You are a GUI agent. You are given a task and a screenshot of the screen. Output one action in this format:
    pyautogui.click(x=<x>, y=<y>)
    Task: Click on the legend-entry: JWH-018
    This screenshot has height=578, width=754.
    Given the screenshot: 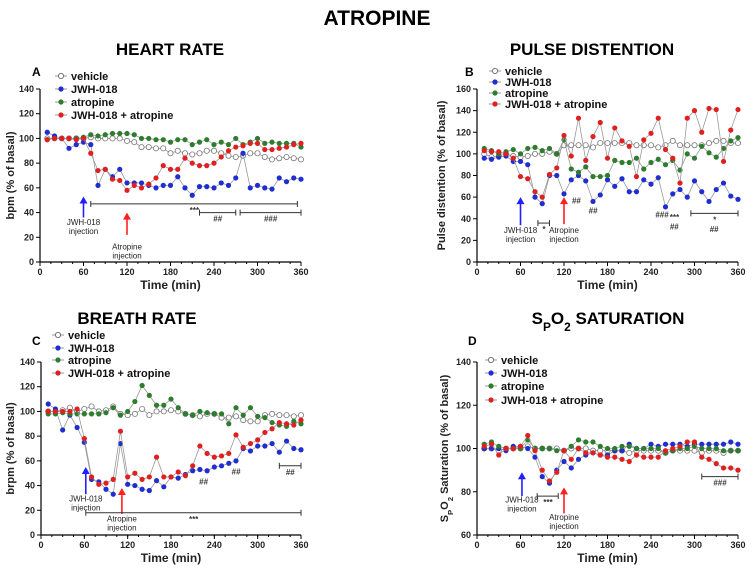 What is the action you would take?
    pyautogui.click(x=528, y=83)
    